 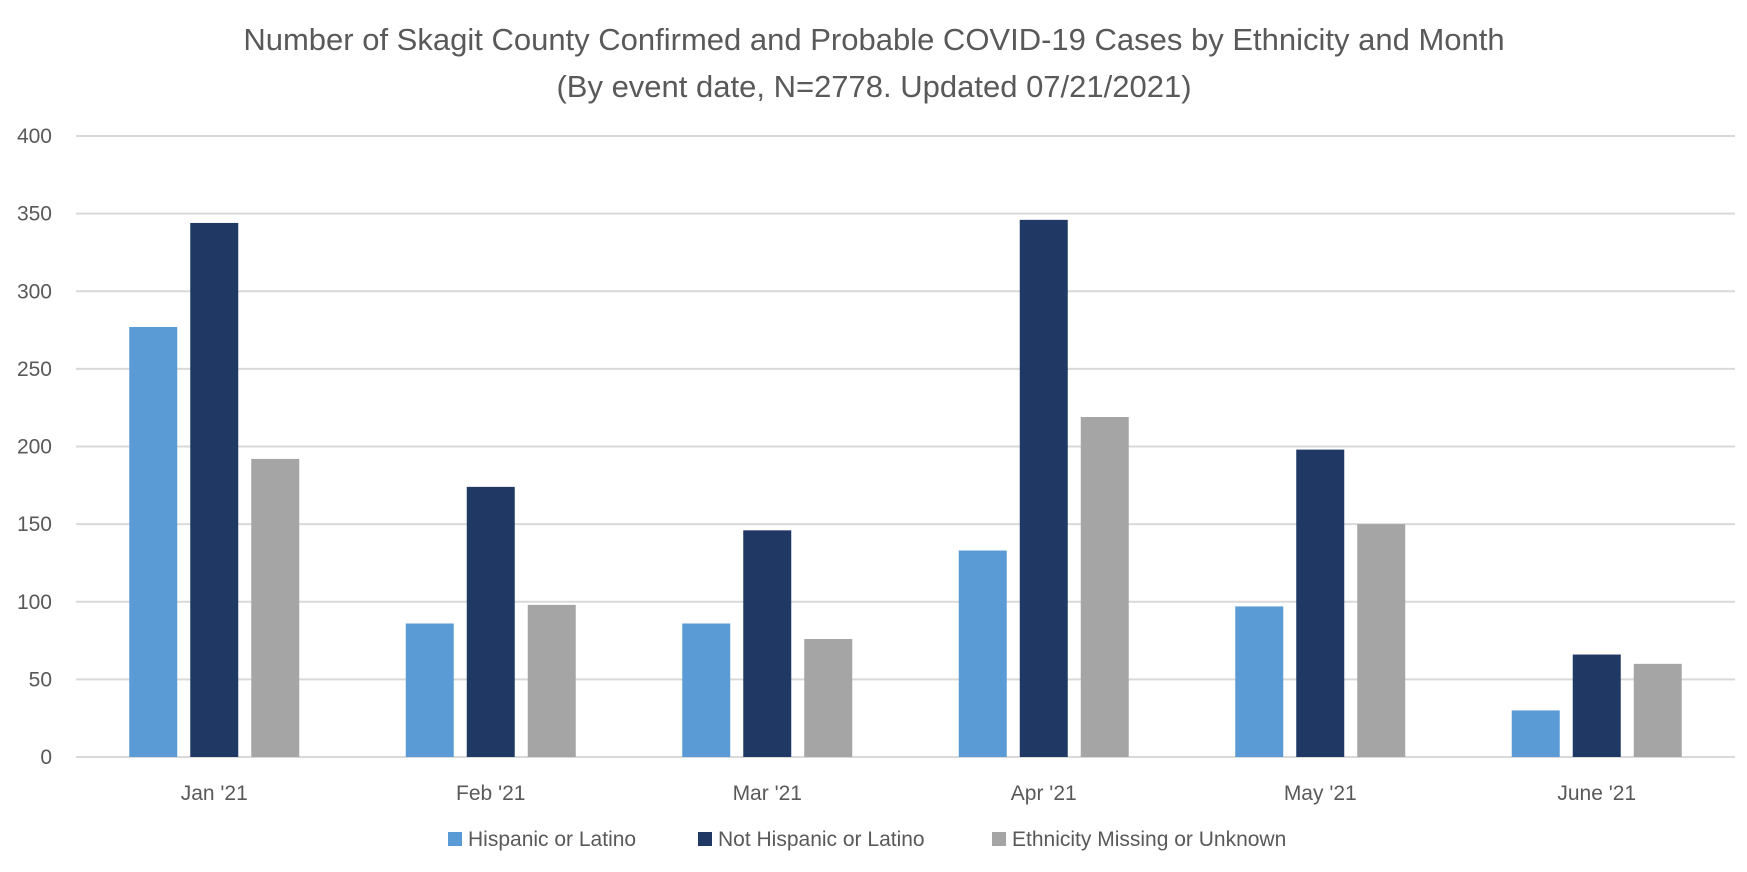 What do you see at coordinates (490, 793) in the screenshot?
I see `x-tick-label: Feb '21` at bounding box center [490, 793].